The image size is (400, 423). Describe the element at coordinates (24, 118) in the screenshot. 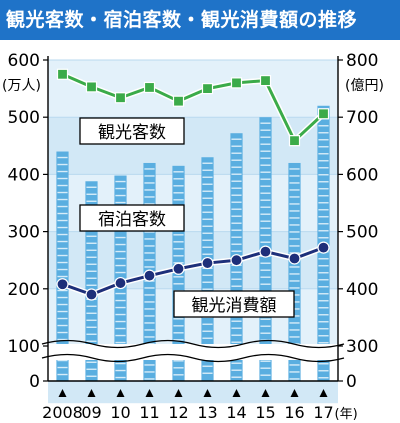

I see `left-tick-label: 500` at that location.